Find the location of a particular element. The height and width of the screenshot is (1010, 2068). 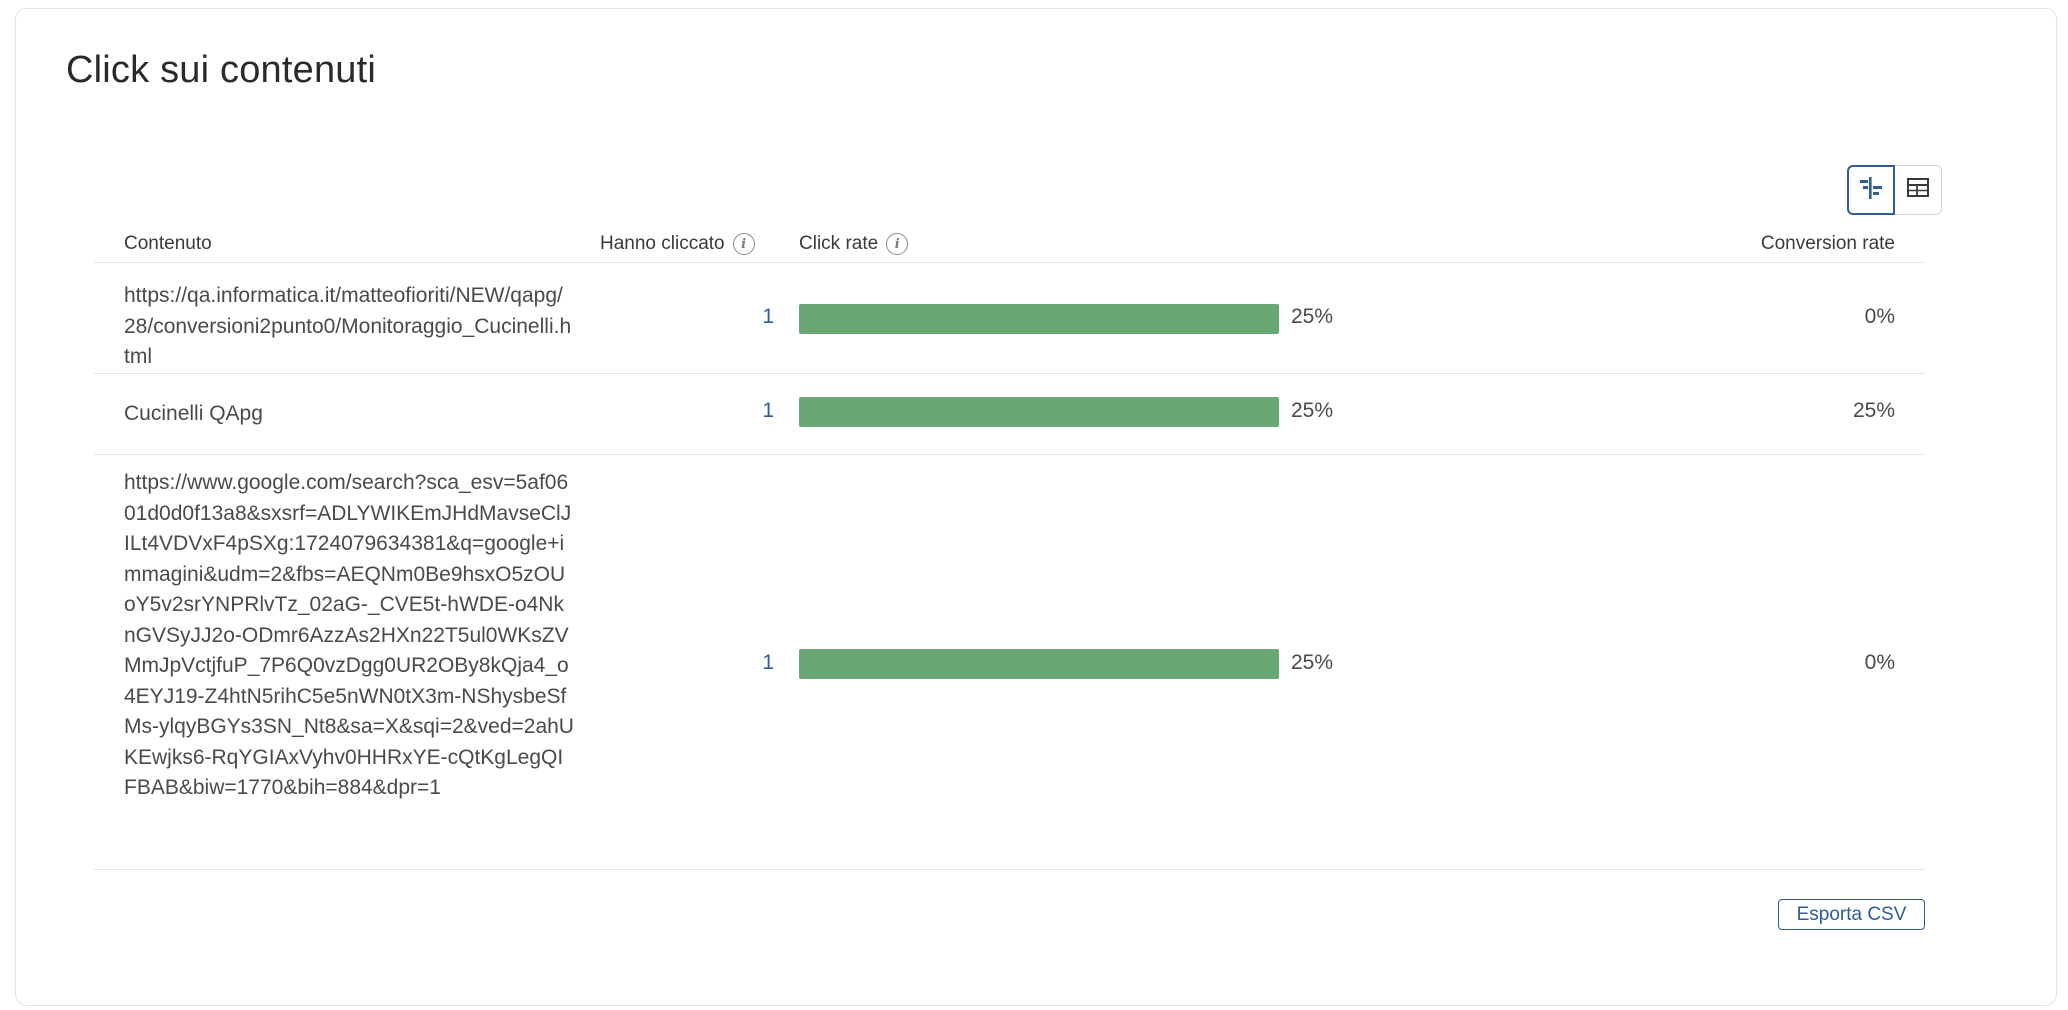

row-content: Cucinelli QApg is located at coordinates (193, 413).